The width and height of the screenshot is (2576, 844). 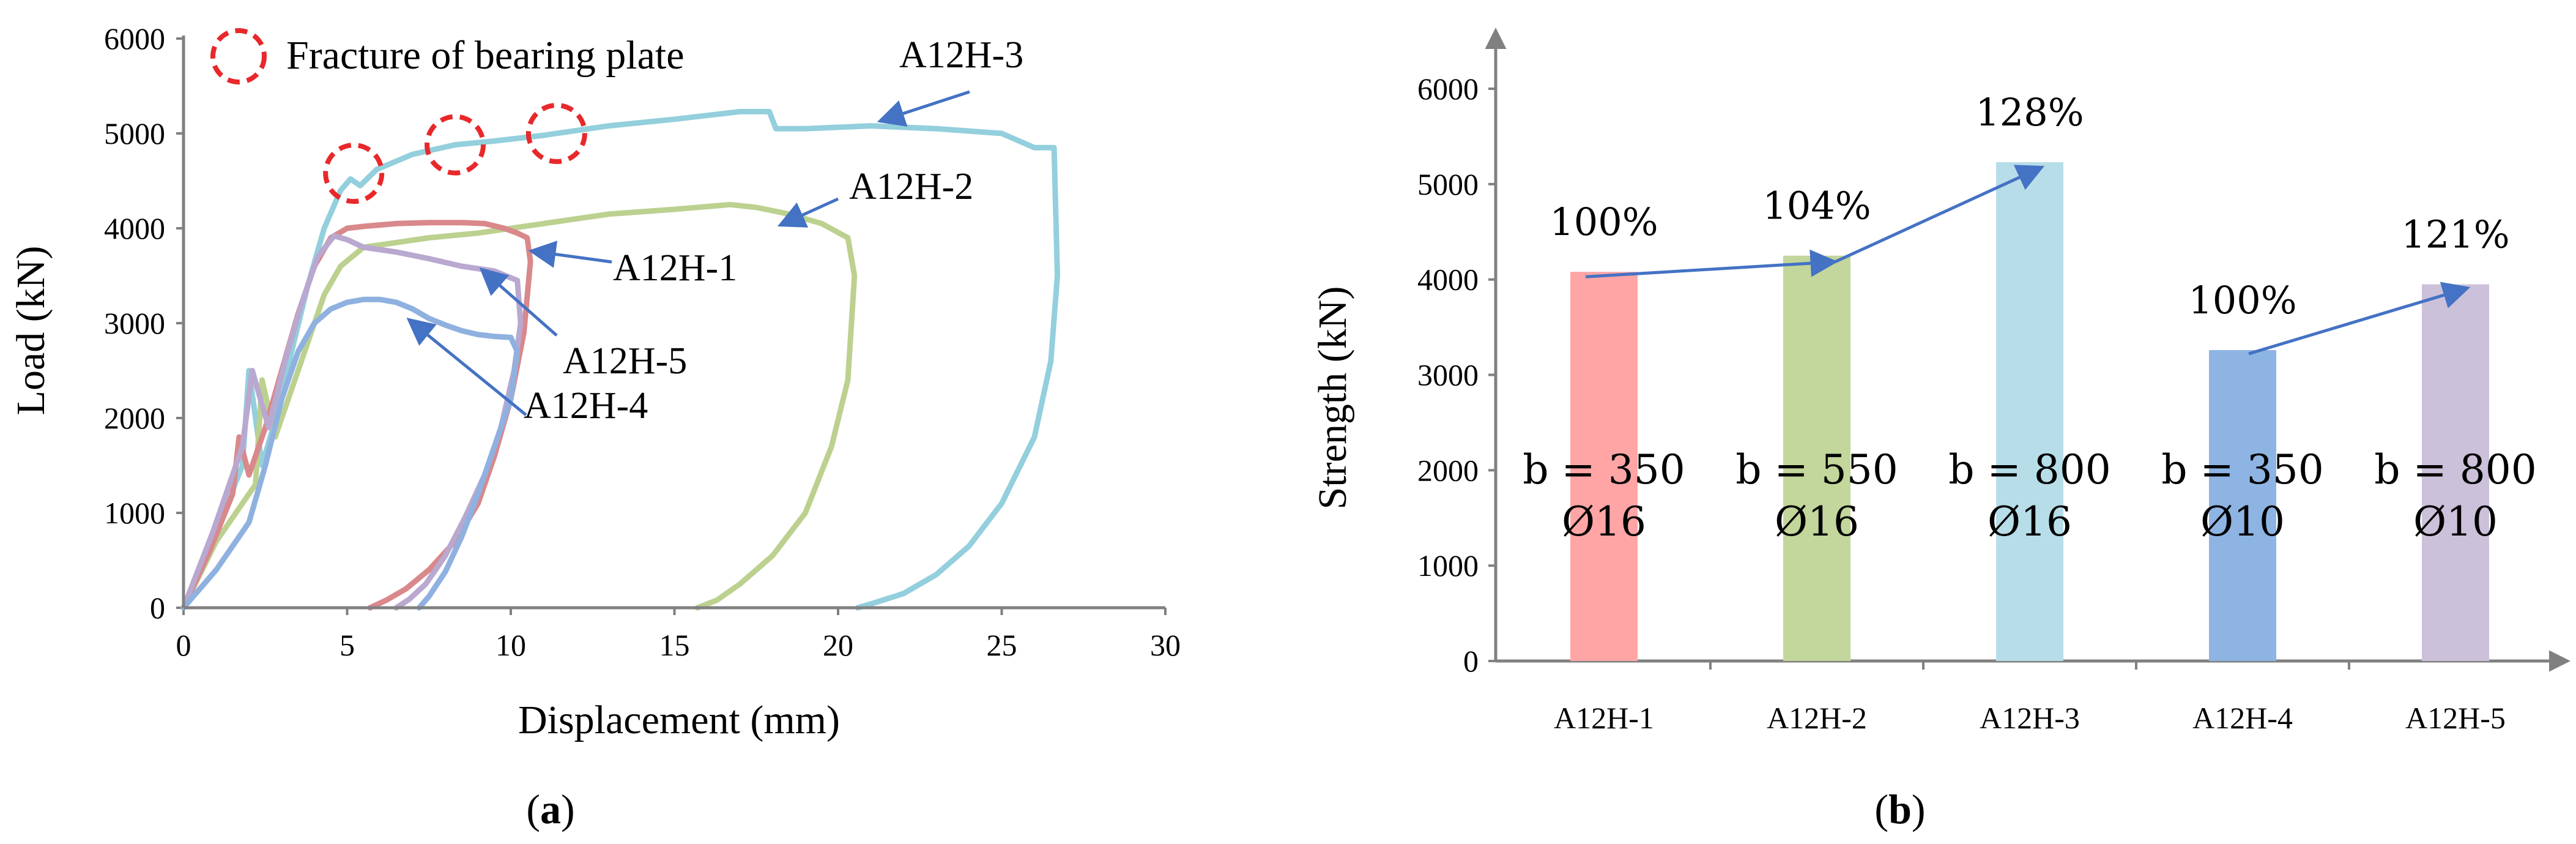 I want to click on callout-label-A12H-2: A12H-2, so click(x=911, y=186).